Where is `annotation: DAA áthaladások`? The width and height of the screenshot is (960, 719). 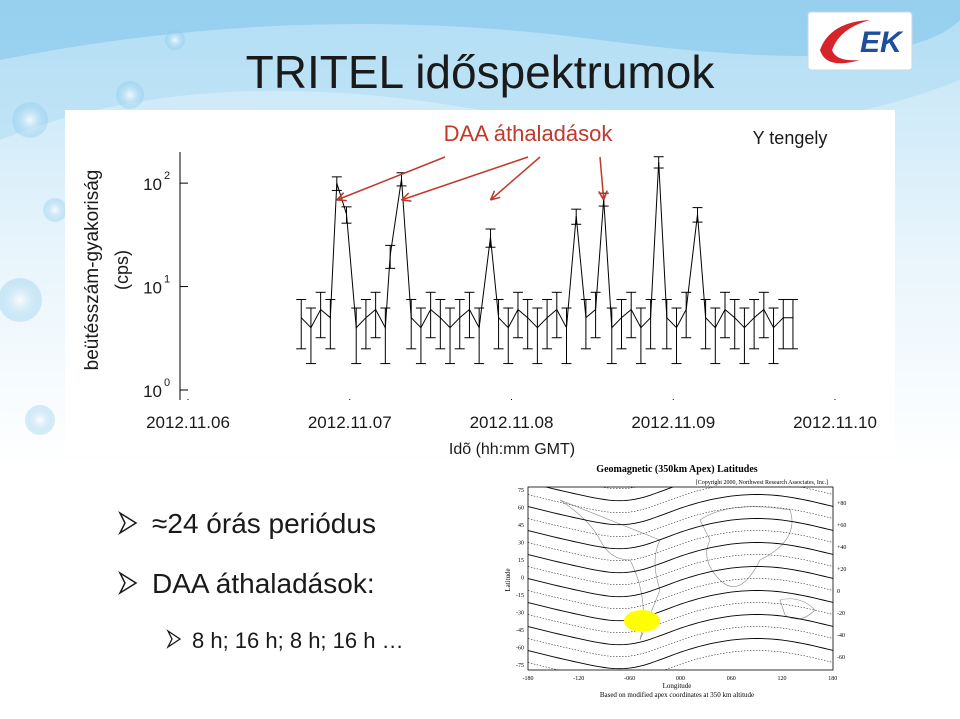 annotation: DAA áthaladások is located at coordinates (529, 133).